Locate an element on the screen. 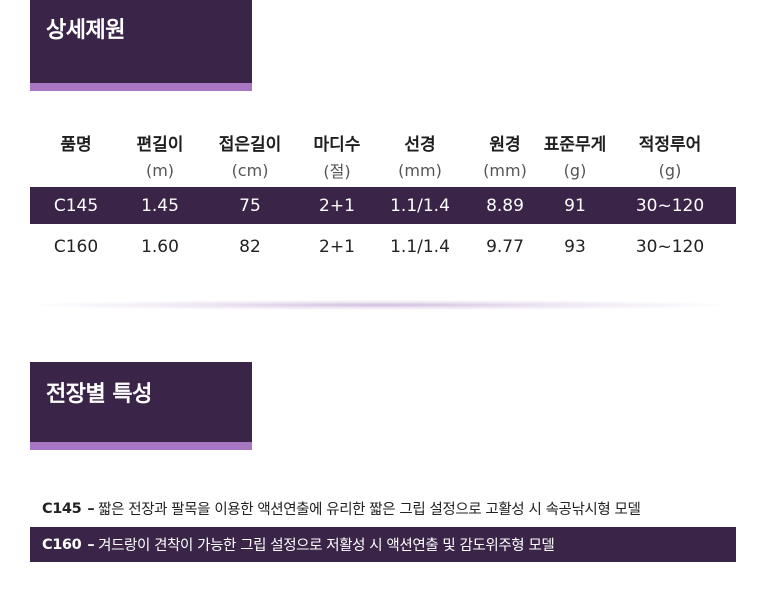 The height and width of the screenshot is (607, 757). header-cell-model: 품명 is located at coordinates (76, 144).